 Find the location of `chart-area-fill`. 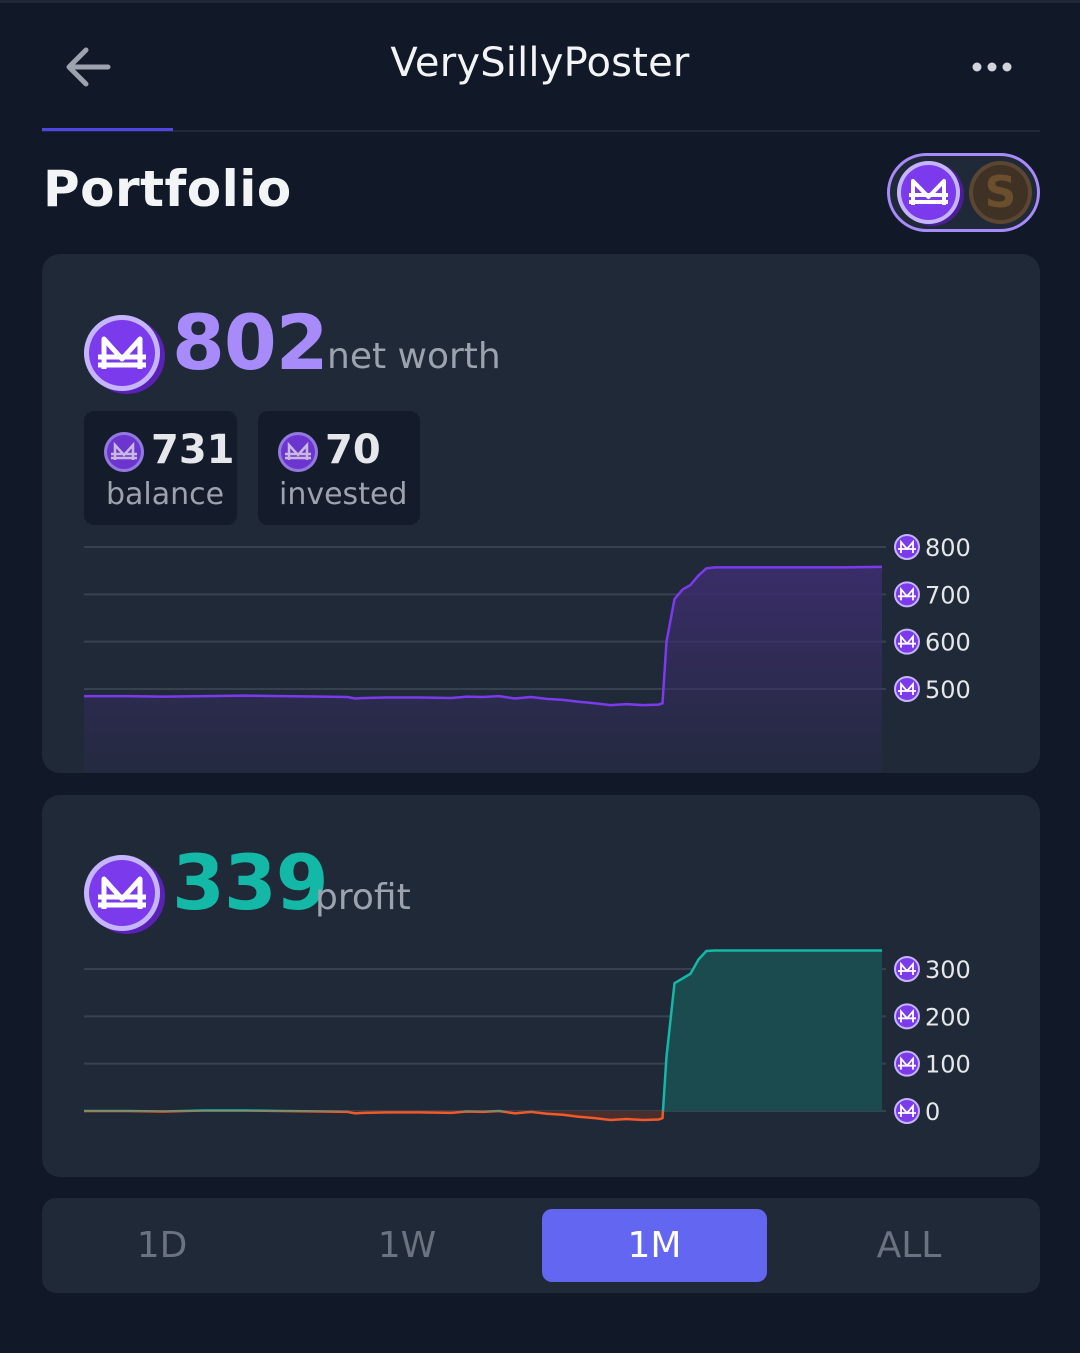

chart-area-fill is located at coordinates (483, 669).